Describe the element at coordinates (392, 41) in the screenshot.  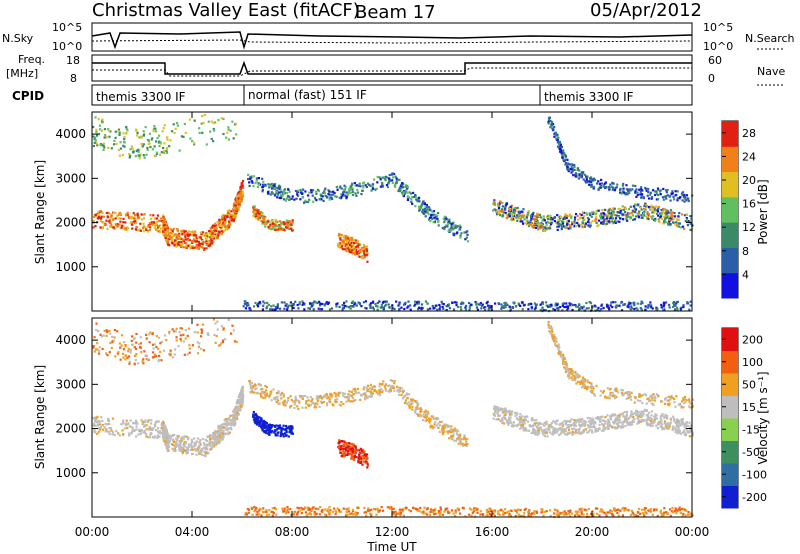
I see `nsearch-trace` at that location.